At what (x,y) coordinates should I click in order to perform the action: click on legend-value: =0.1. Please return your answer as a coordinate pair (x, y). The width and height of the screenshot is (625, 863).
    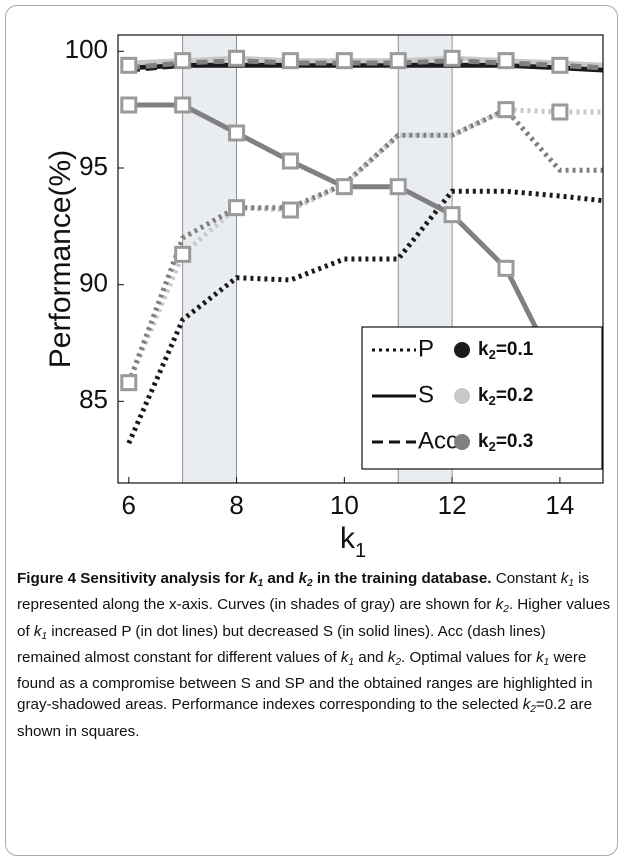
    Looking at the image, I should click on (515, 349).